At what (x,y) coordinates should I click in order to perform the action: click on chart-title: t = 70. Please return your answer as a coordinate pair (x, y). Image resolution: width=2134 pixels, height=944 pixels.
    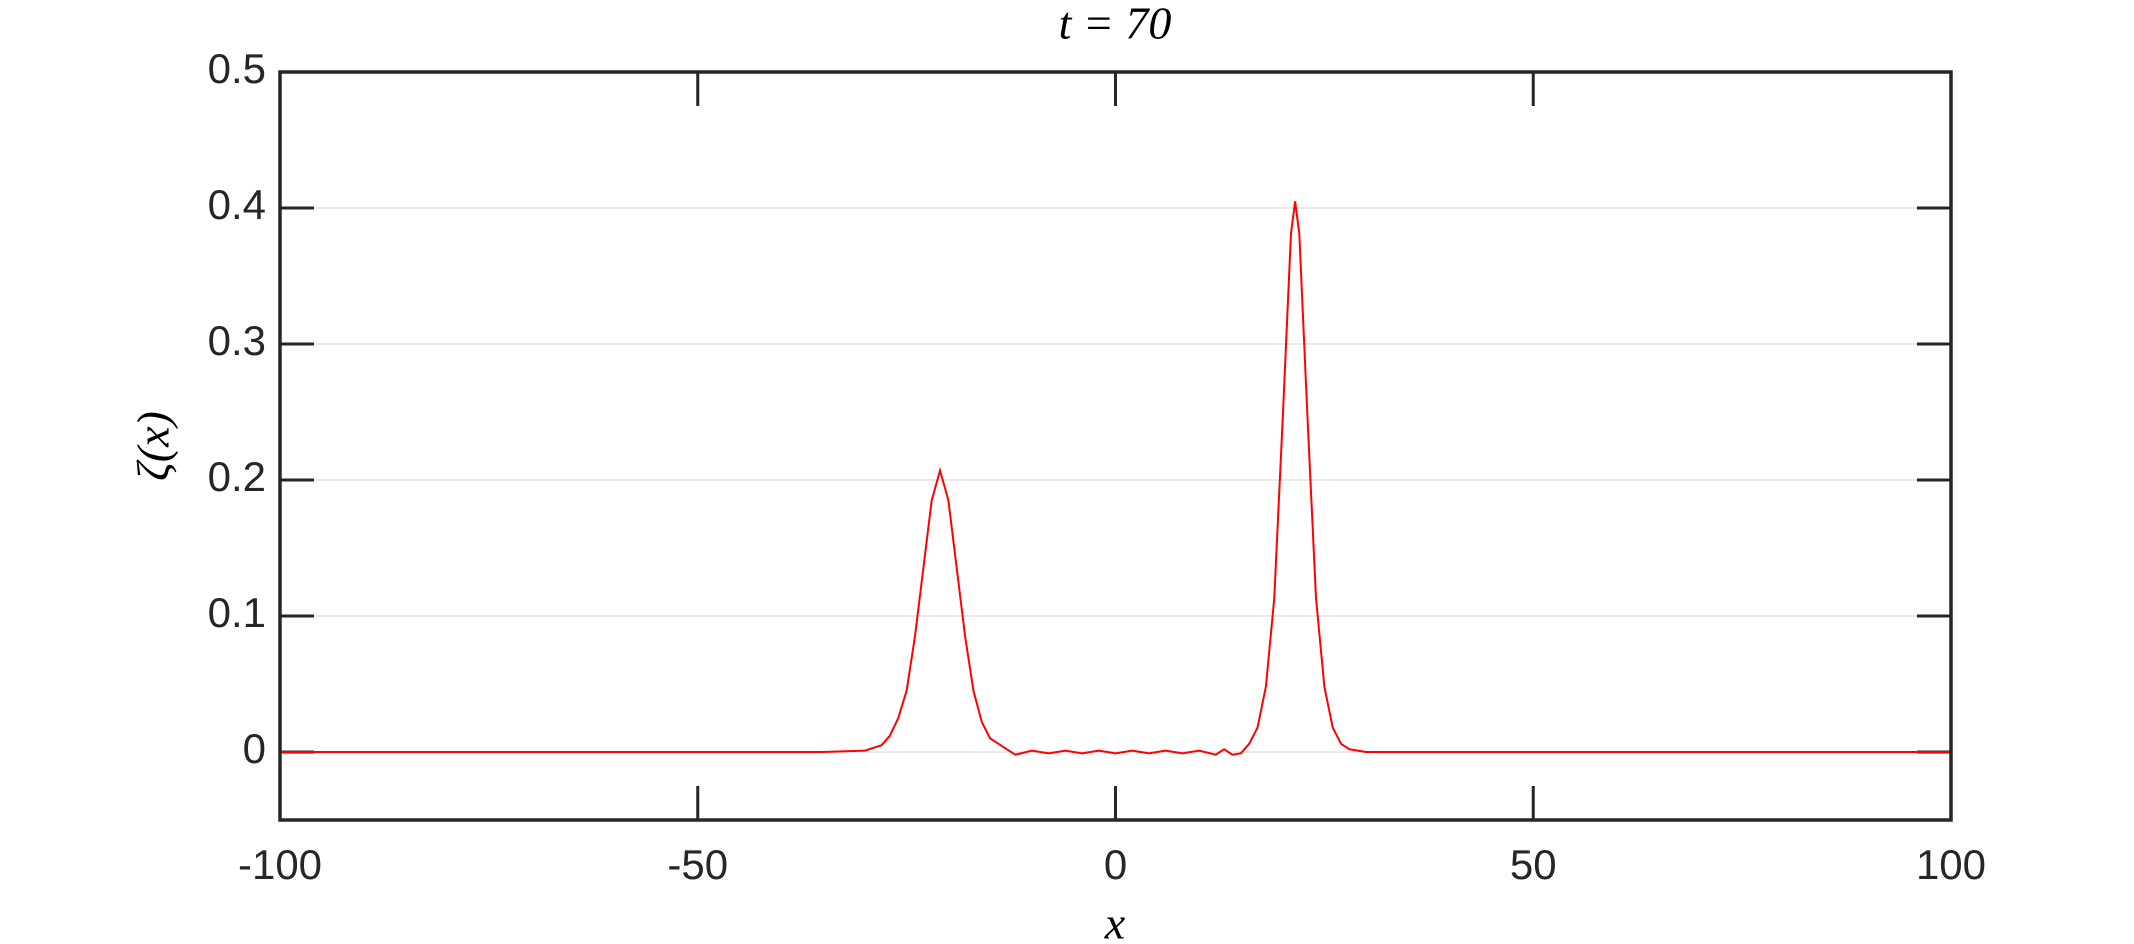
    Looking at the image, I should click on (1115, 24).